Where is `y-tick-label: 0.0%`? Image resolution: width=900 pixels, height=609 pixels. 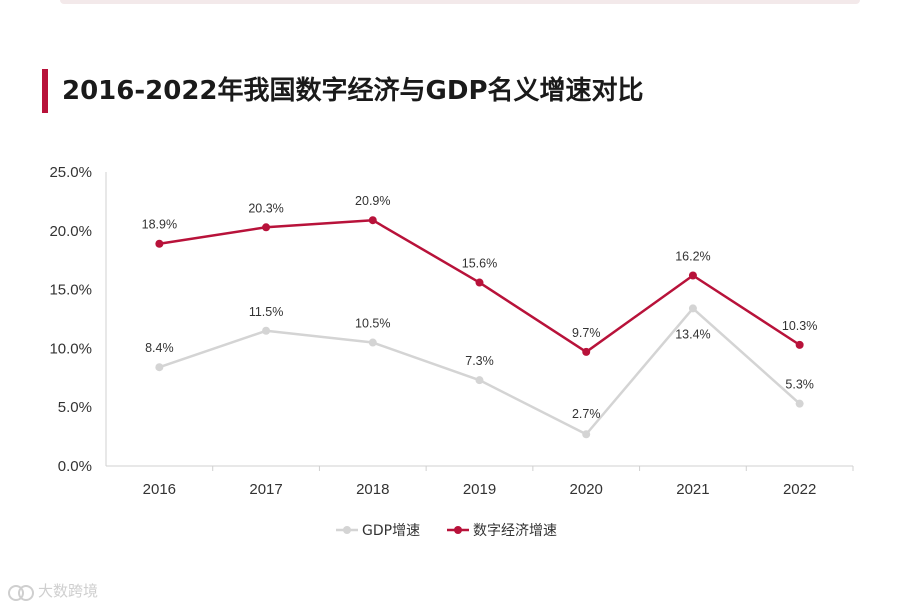 y-tick-label: 0.0% is located at coordinates (75, 466).